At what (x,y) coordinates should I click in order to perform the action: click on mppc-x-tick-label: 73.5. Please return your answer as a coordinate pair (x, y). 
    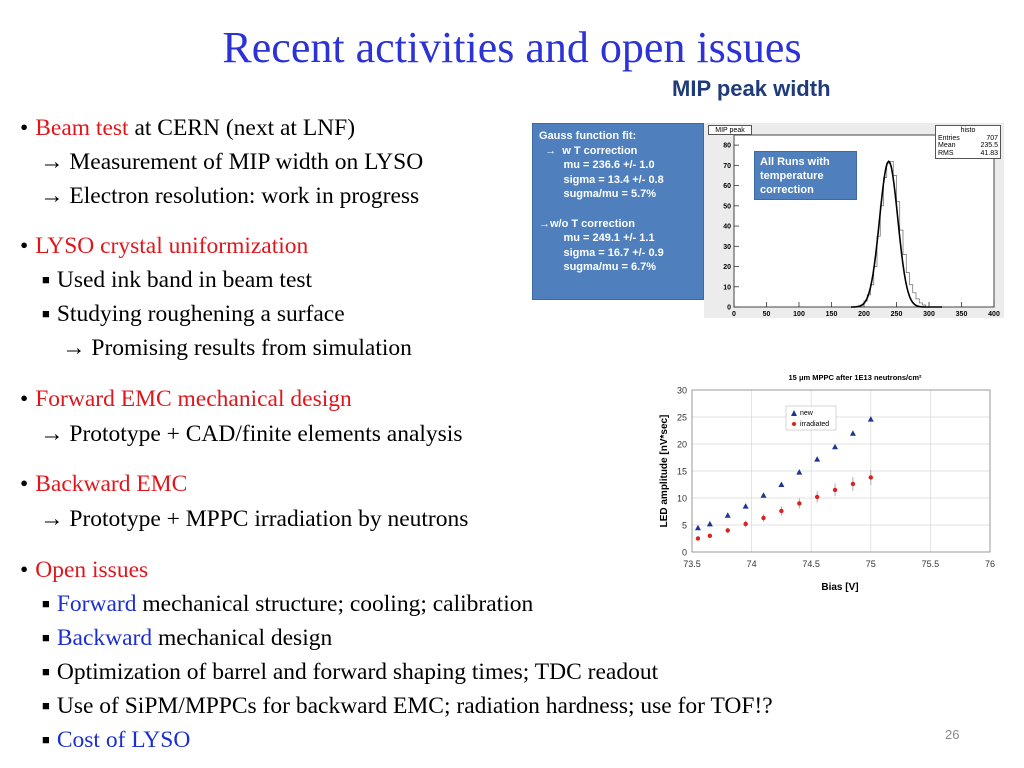
    Looking at the image, I should click on (692, 564).